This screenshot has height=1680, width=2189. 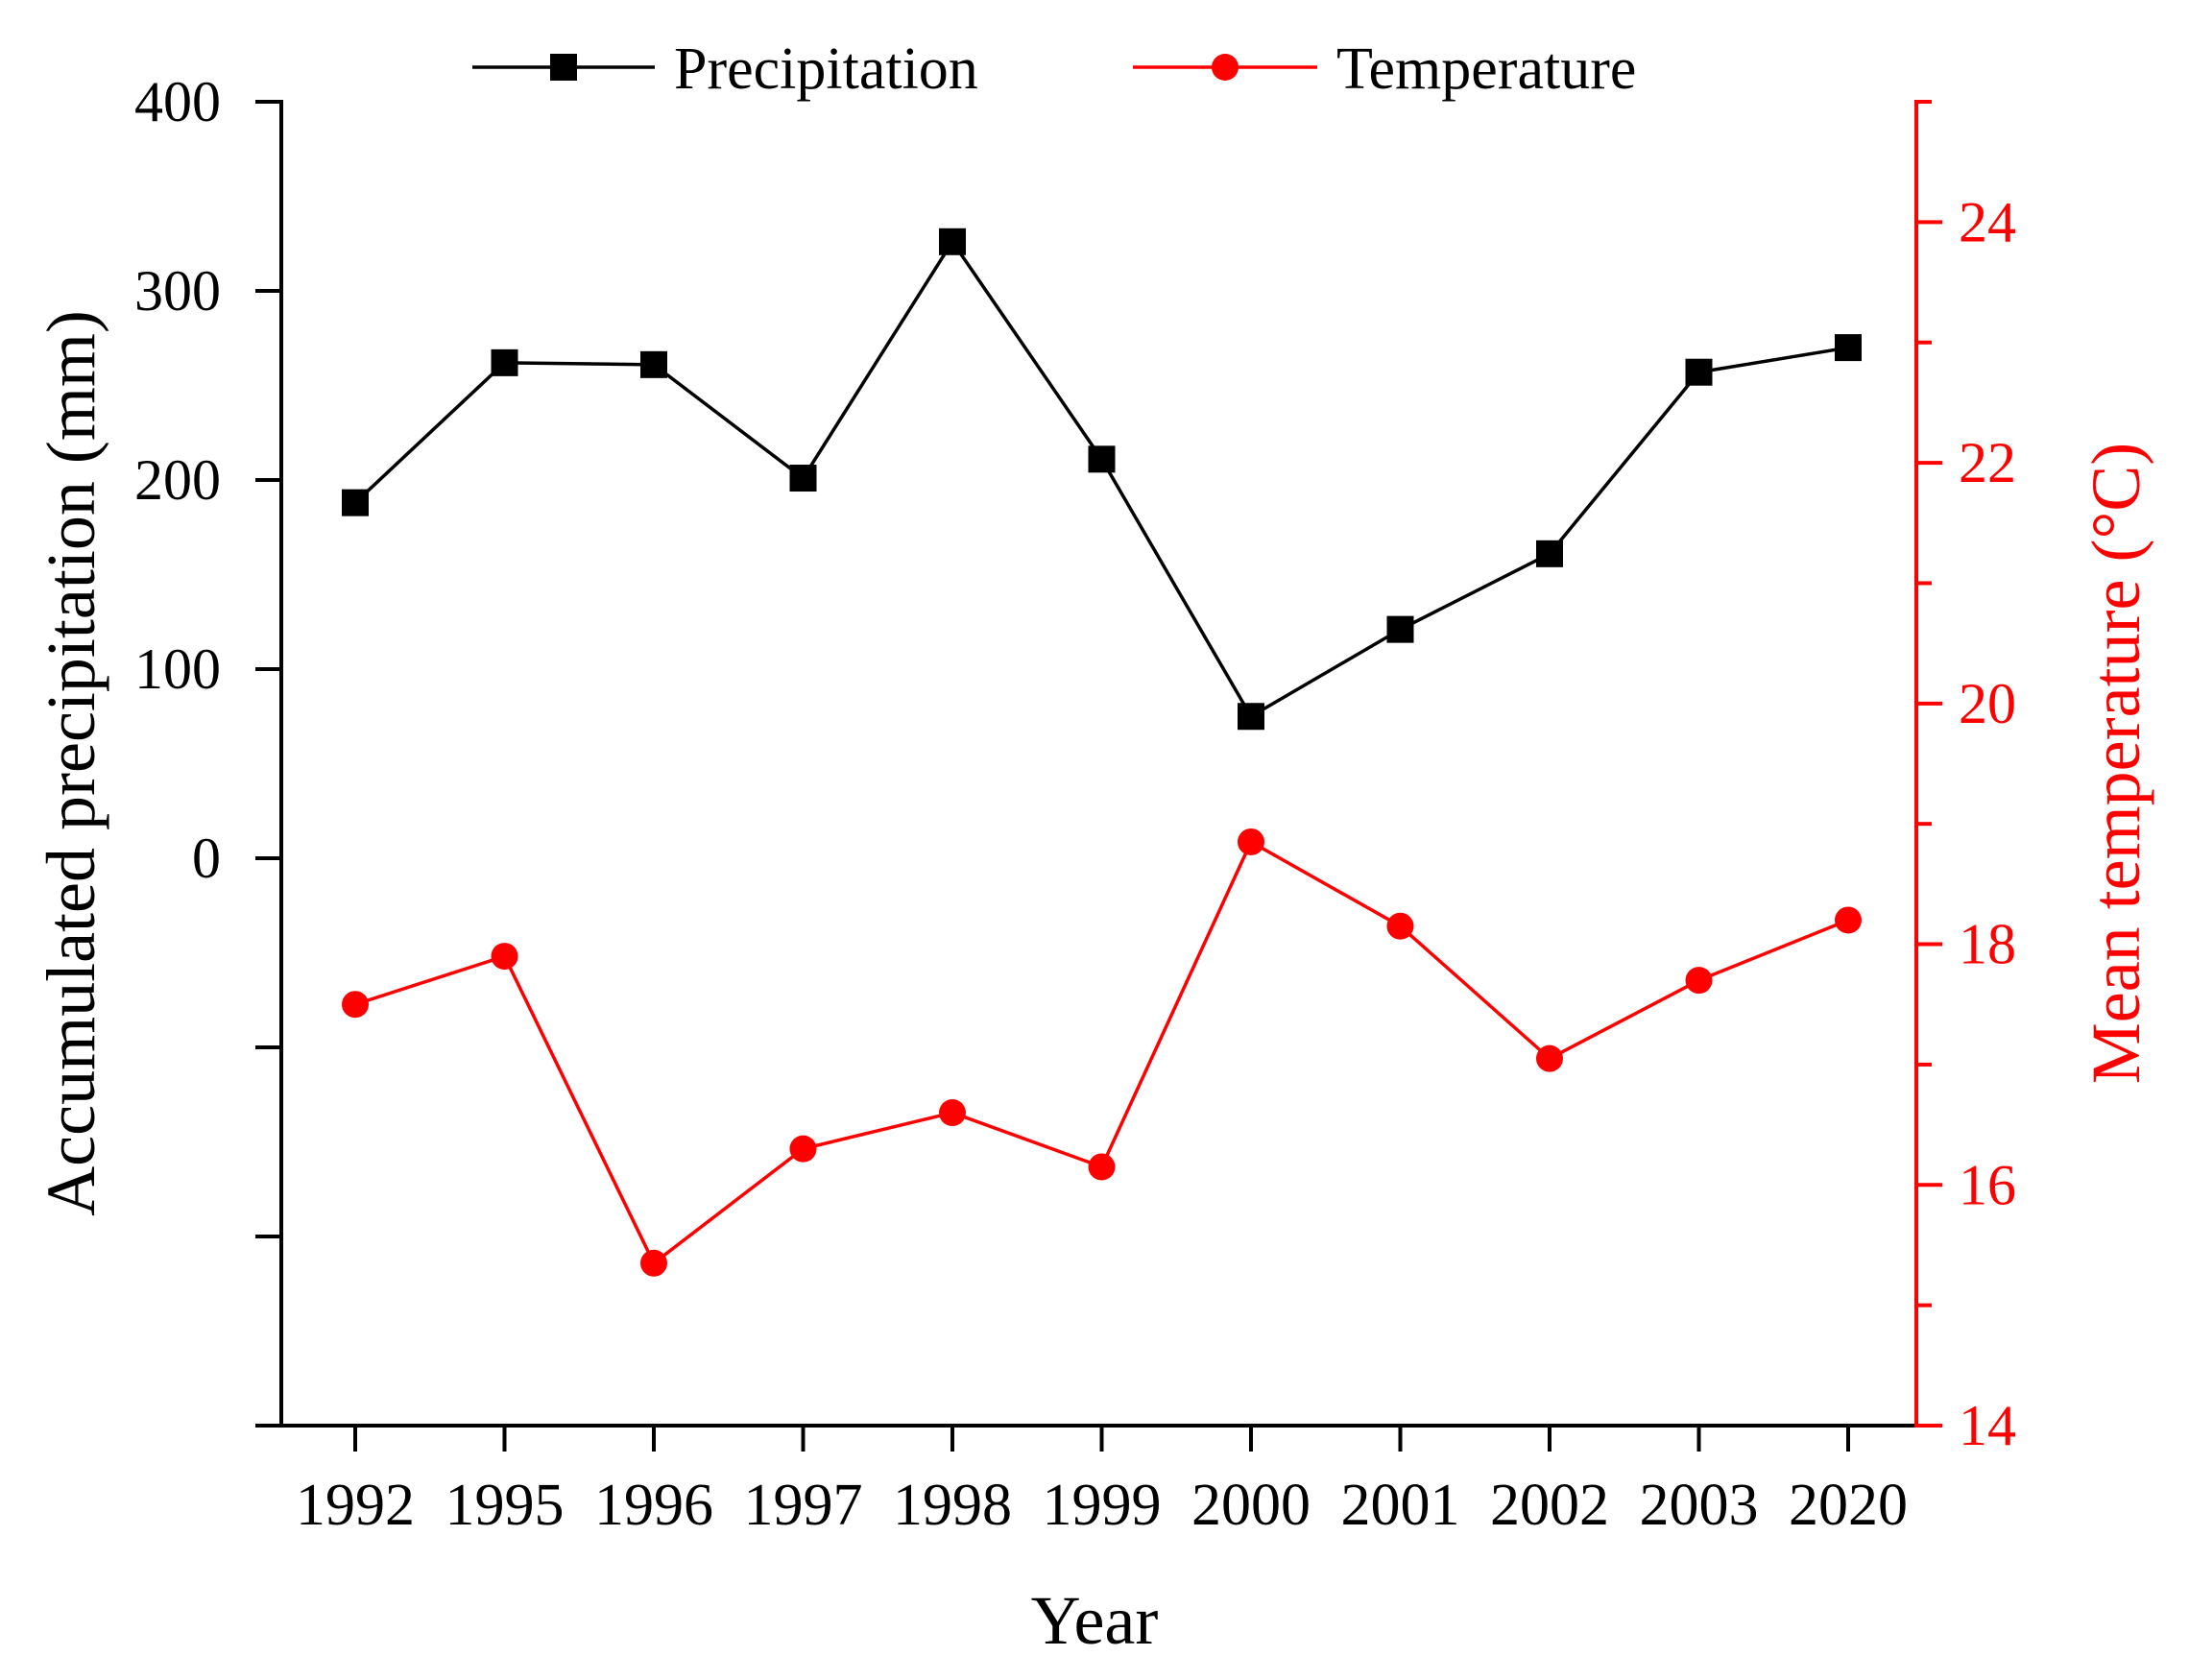 What do you see at coordinates (178, 101) in the screenshot?
I see `left-axis-tick-label: 400` at bounding box center [178, 101].